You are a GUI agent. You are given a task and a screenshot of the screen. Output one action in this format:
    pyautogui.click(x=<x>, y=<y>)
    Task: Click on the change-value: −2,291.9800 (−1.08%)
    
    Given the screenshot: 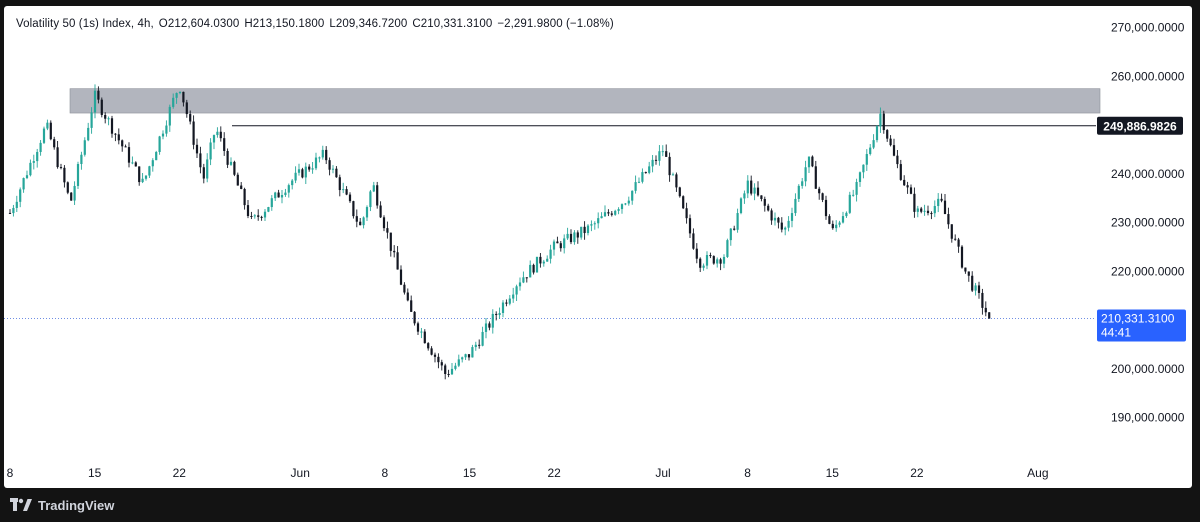 What is the action you would take?
    pyautogui.click(x=555, y=24)
    